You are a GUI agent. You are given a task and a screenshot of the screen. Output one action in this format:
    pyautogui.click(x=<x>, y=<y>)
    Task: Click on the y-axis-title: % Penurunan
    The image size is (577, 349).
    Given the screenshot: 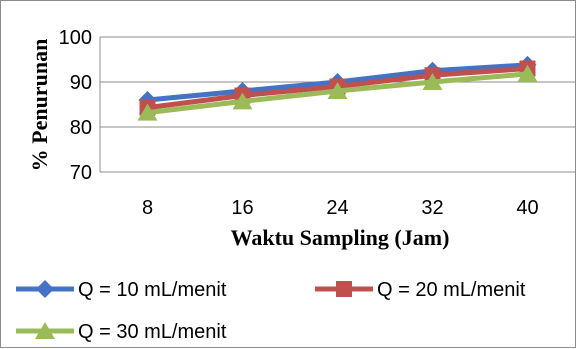 What is the action you would take?
    pyautogui.click(x=39, y=105)
    